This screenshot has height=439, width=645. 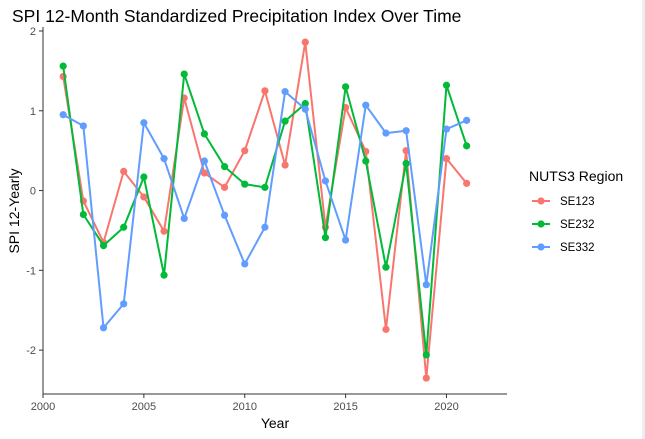 I want to click on y-tick-label: 1, so click(x=33, y=112).